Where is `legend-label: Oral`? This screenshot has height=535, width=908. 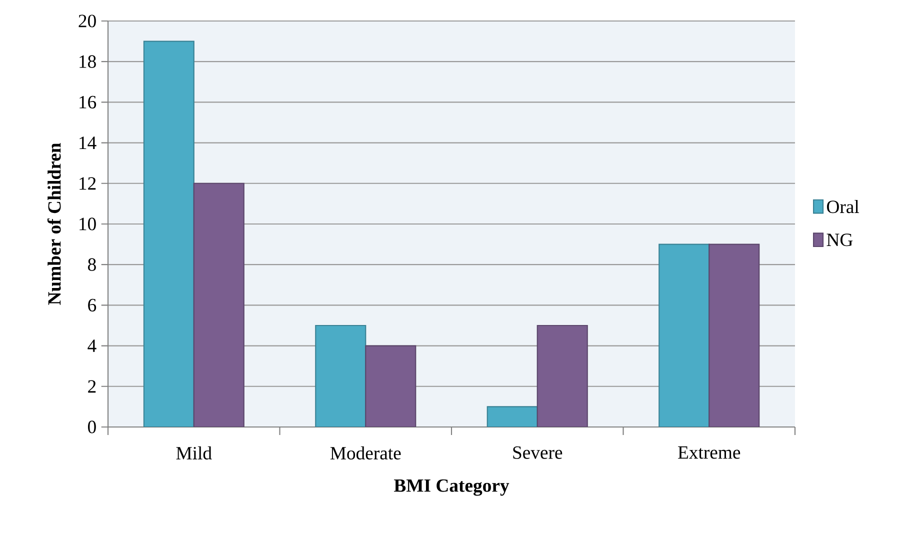
legend-label: Oral is located at coordinates (843, 207).